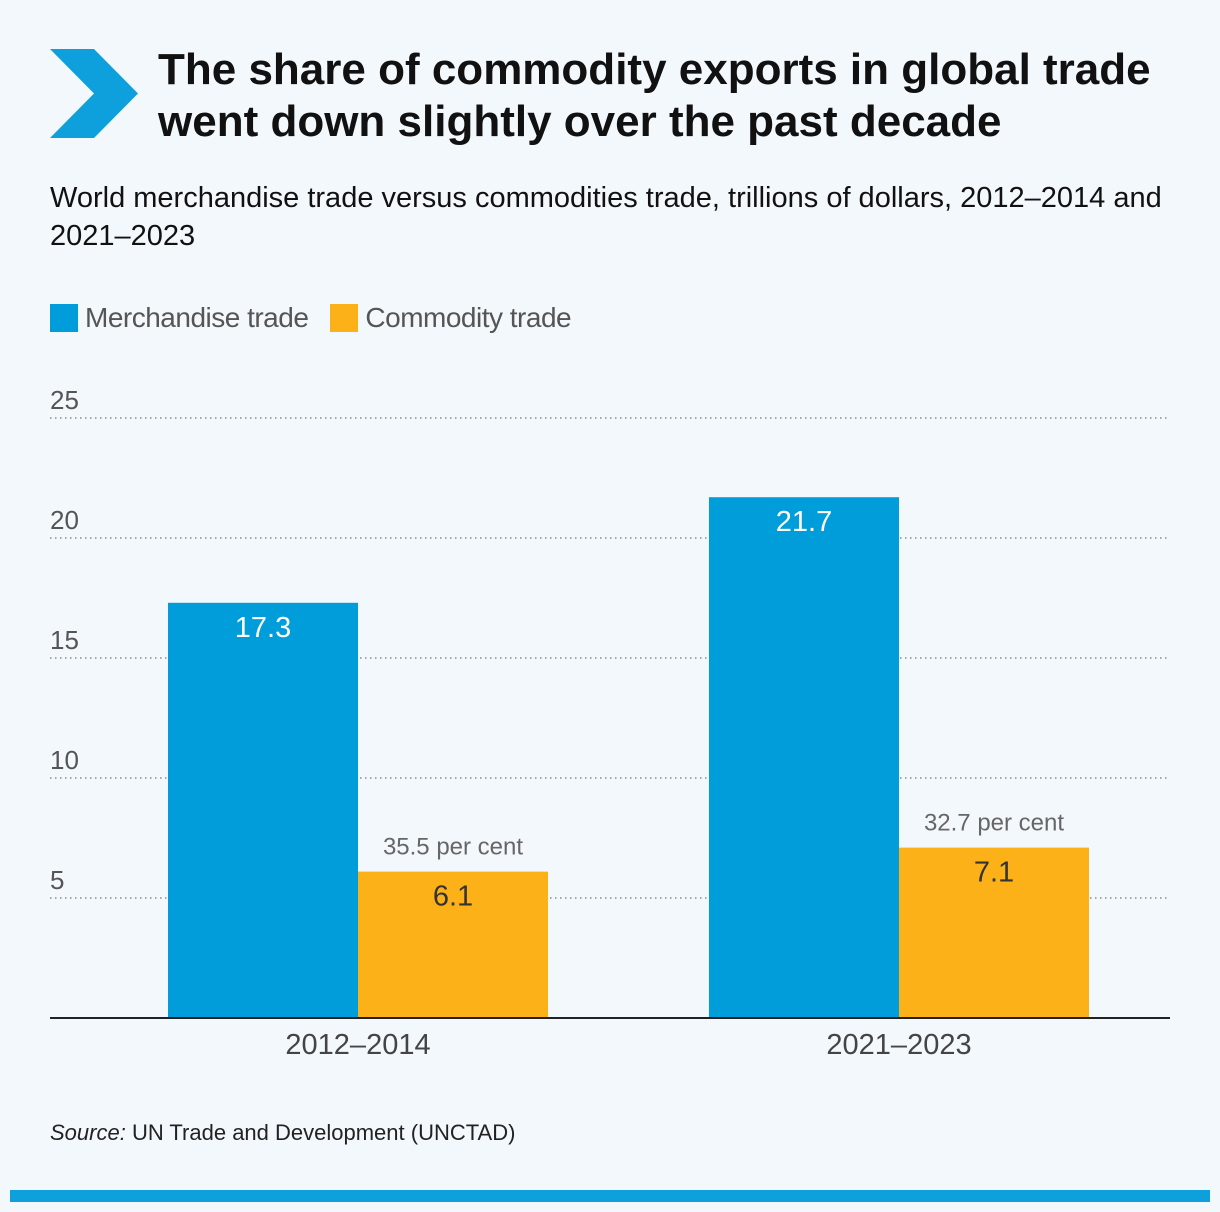 The image size is (1220, 1212). I want to click on x-category-label: 2021–2023, so click(898, 1045).